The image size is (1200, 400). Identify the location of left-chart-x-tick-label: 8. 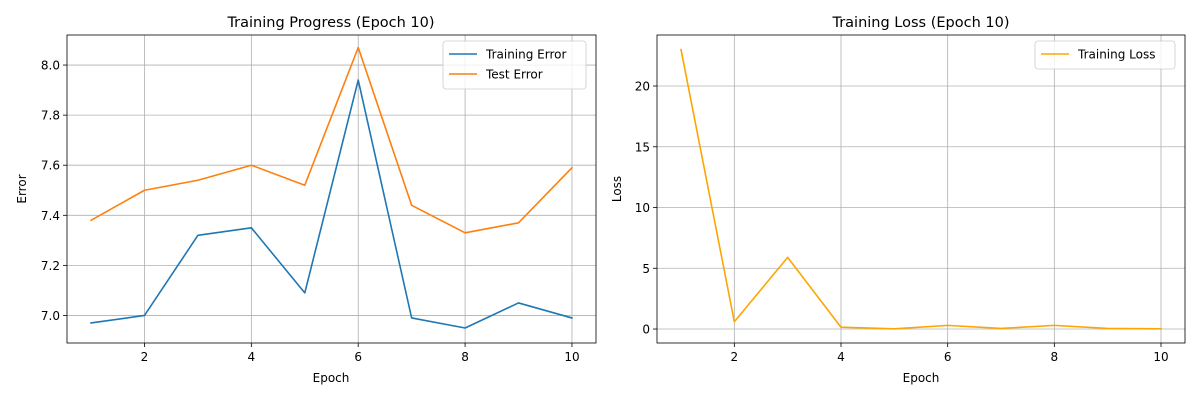
(465, 357).